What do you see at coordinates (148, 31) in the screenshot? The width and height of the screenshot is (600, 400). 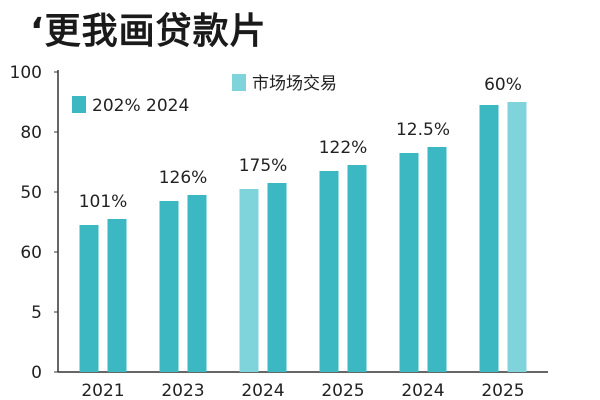 I see `page-title: ‘更我画贷款片` at bounding box center [148, 31].